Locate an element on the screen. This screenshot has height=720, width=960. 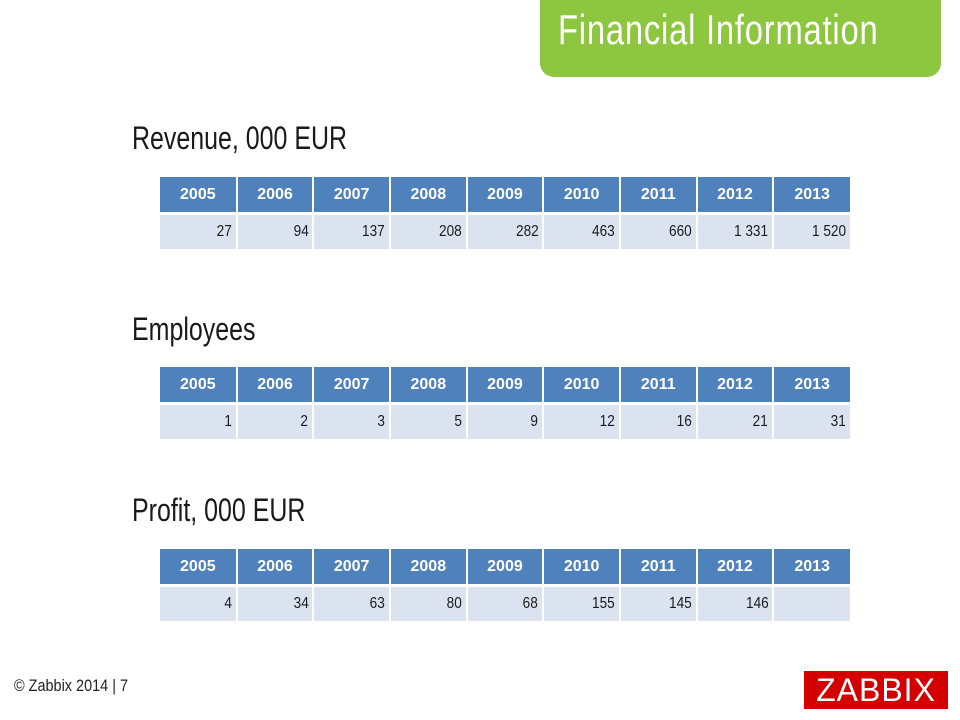
value-cell: 155 is located at coordinates (582, 603).